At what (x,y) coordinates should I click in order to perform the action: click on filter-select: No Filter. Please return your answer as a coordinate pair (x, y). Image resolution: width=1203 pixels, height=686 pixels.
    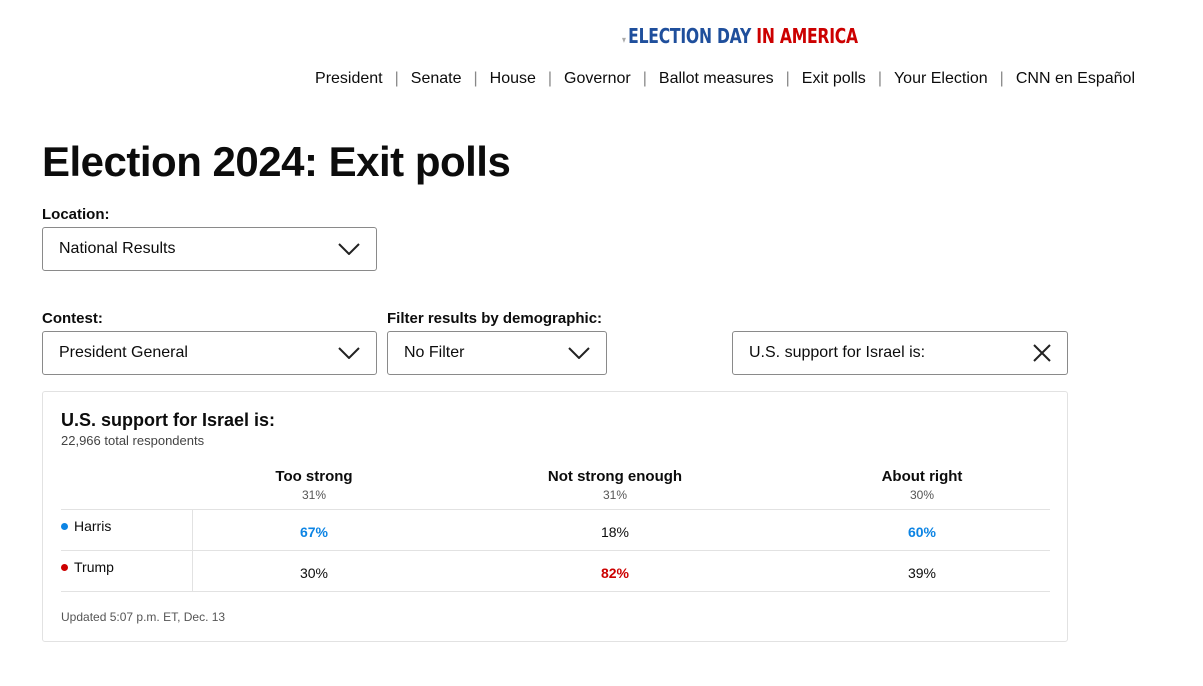
    Looking at the image, I should click on (497, 353).